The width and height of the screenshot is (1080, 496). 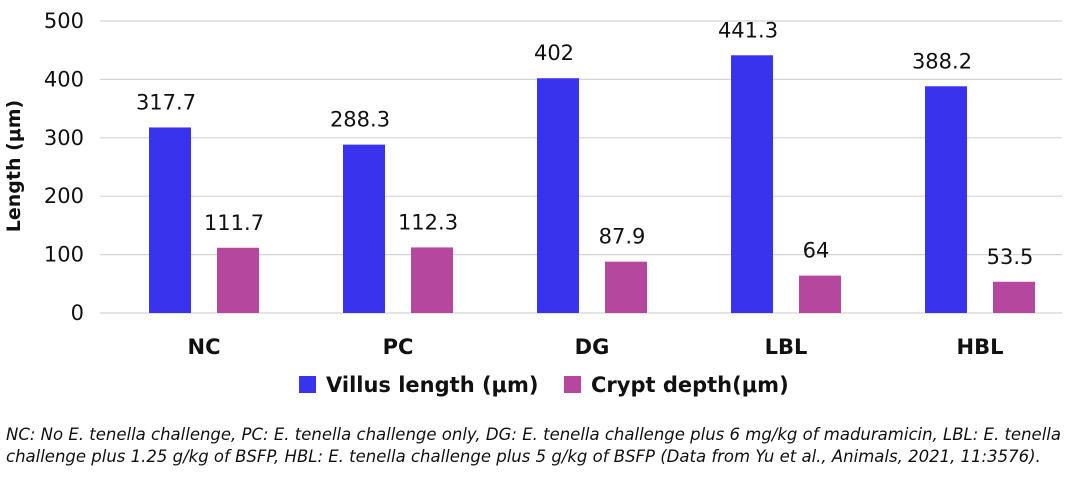 I want to click on y-tick-label: 100, so click(x=64, y=255).